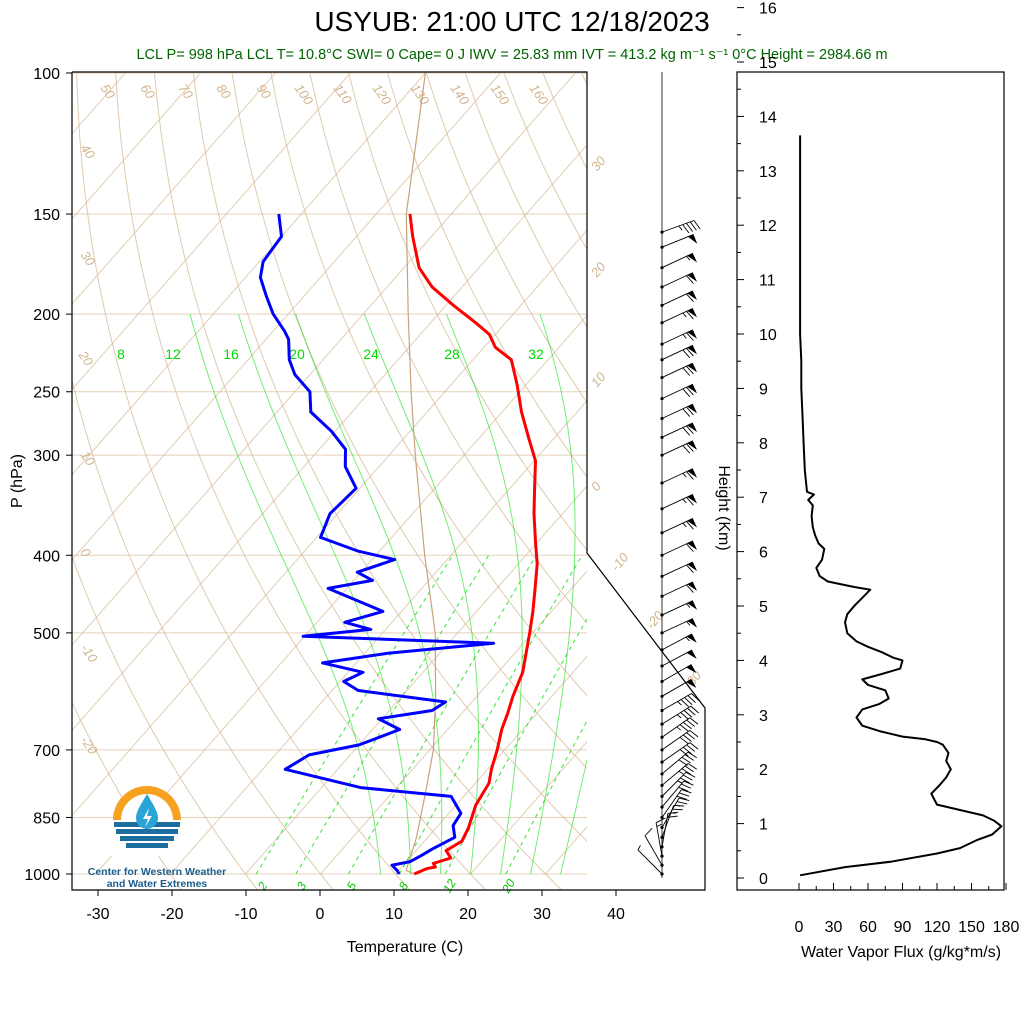 The height and width of the screenshot is (1024, 1024). What do you see at coordinates (763, 825) in the screenshot?
I see `height-tick-label: 1` at bounding box center [763, 825].